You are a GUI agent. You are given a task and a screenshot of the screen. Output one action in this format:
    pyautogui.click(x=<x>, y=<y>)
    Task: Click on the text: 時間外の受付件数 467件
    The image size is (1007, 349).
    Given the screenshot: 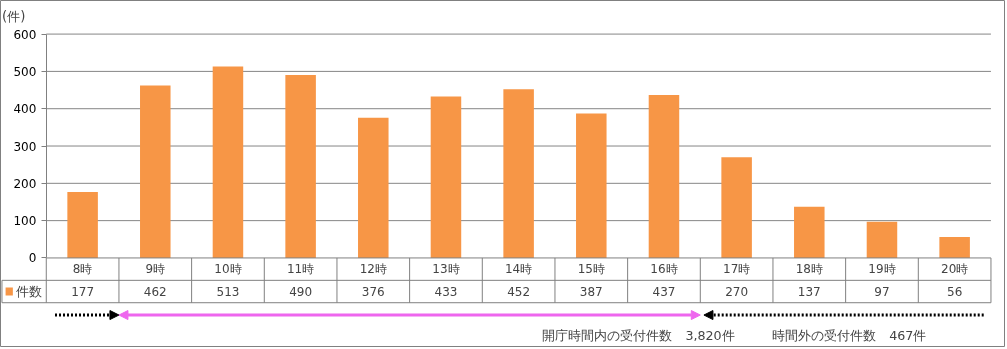 What is the action you would take?
    pyautogui.click(x=849, y=335)
    